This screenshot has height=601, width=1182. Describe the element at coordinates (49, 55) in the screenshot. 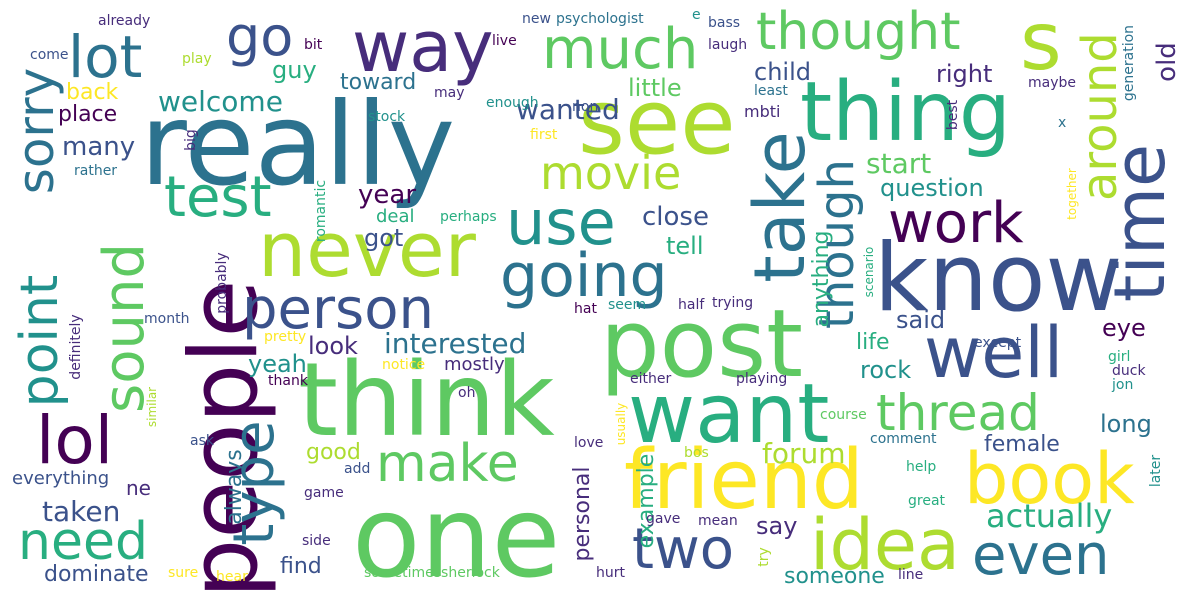

I see `word: come` at that location.